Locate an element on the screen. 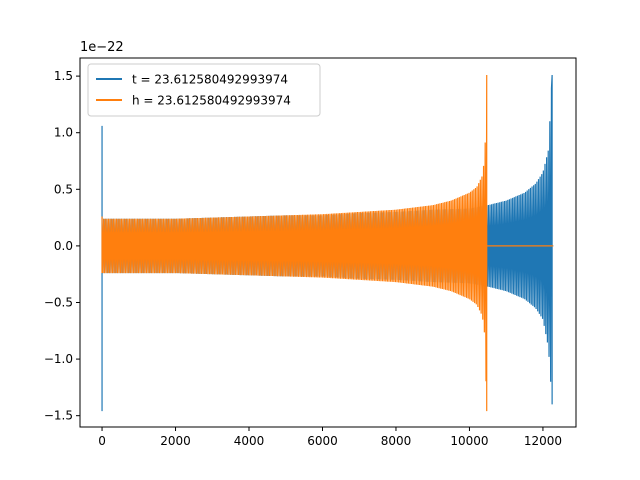  y-axis-offset-label: 1e−22 is located at coordinates (102, 47).